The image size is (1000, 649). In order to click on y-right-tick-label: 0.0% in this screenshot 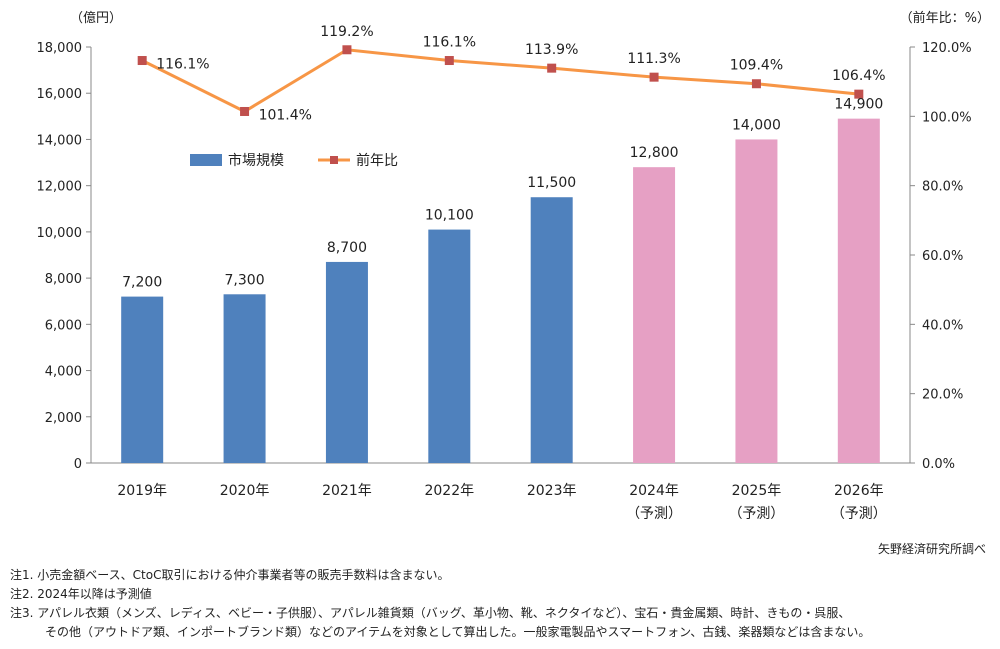, I will do `click(938, 464)`.